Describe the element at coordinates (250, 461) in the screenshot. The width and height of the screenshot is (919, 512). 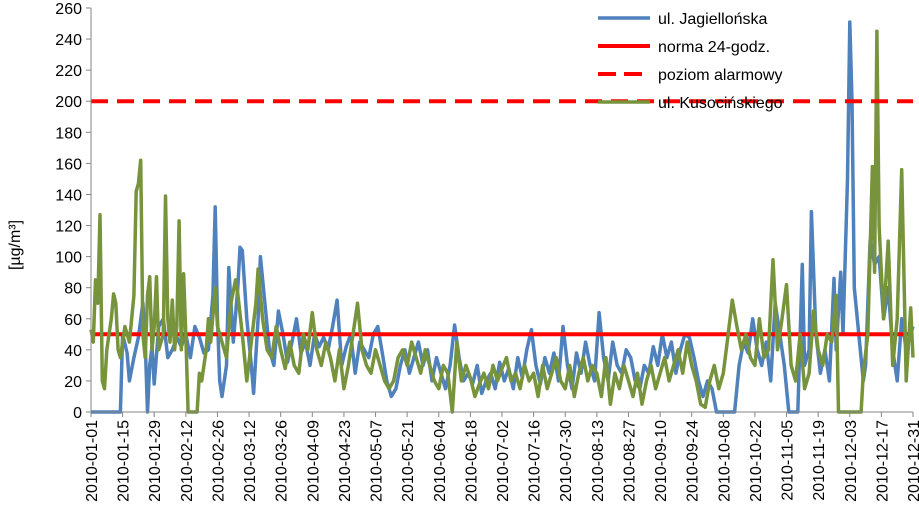
I see `x-tick-label: 2010-03-12` at that location.